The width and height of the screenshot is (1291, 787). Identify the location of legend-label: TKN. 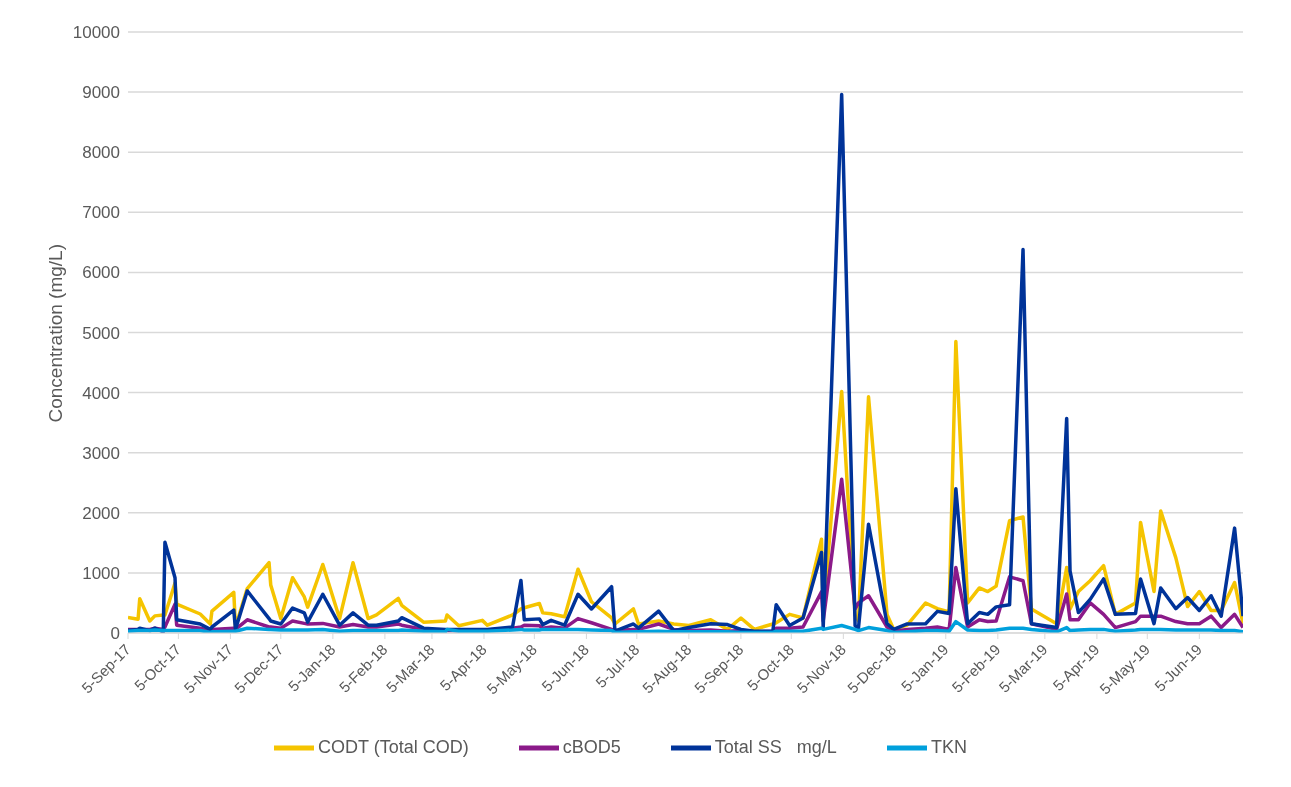
(948, 746).